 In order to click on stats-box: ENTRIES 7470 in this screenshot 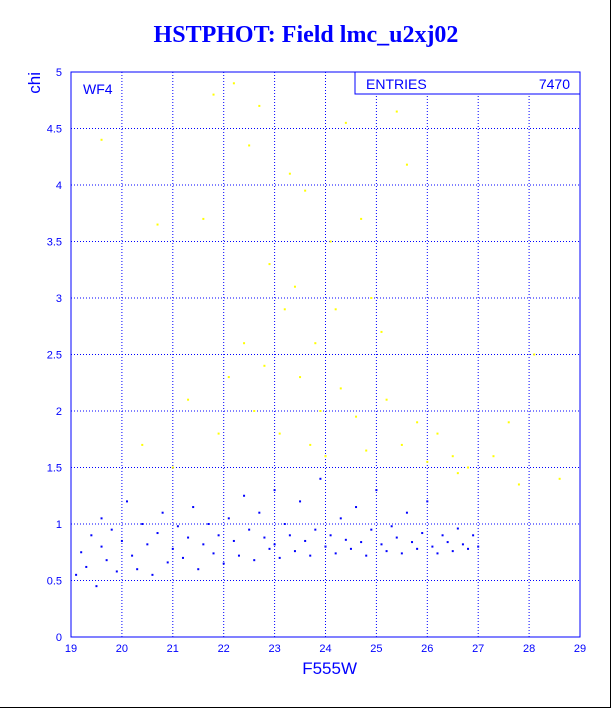, I will do `click(467, 83)`.